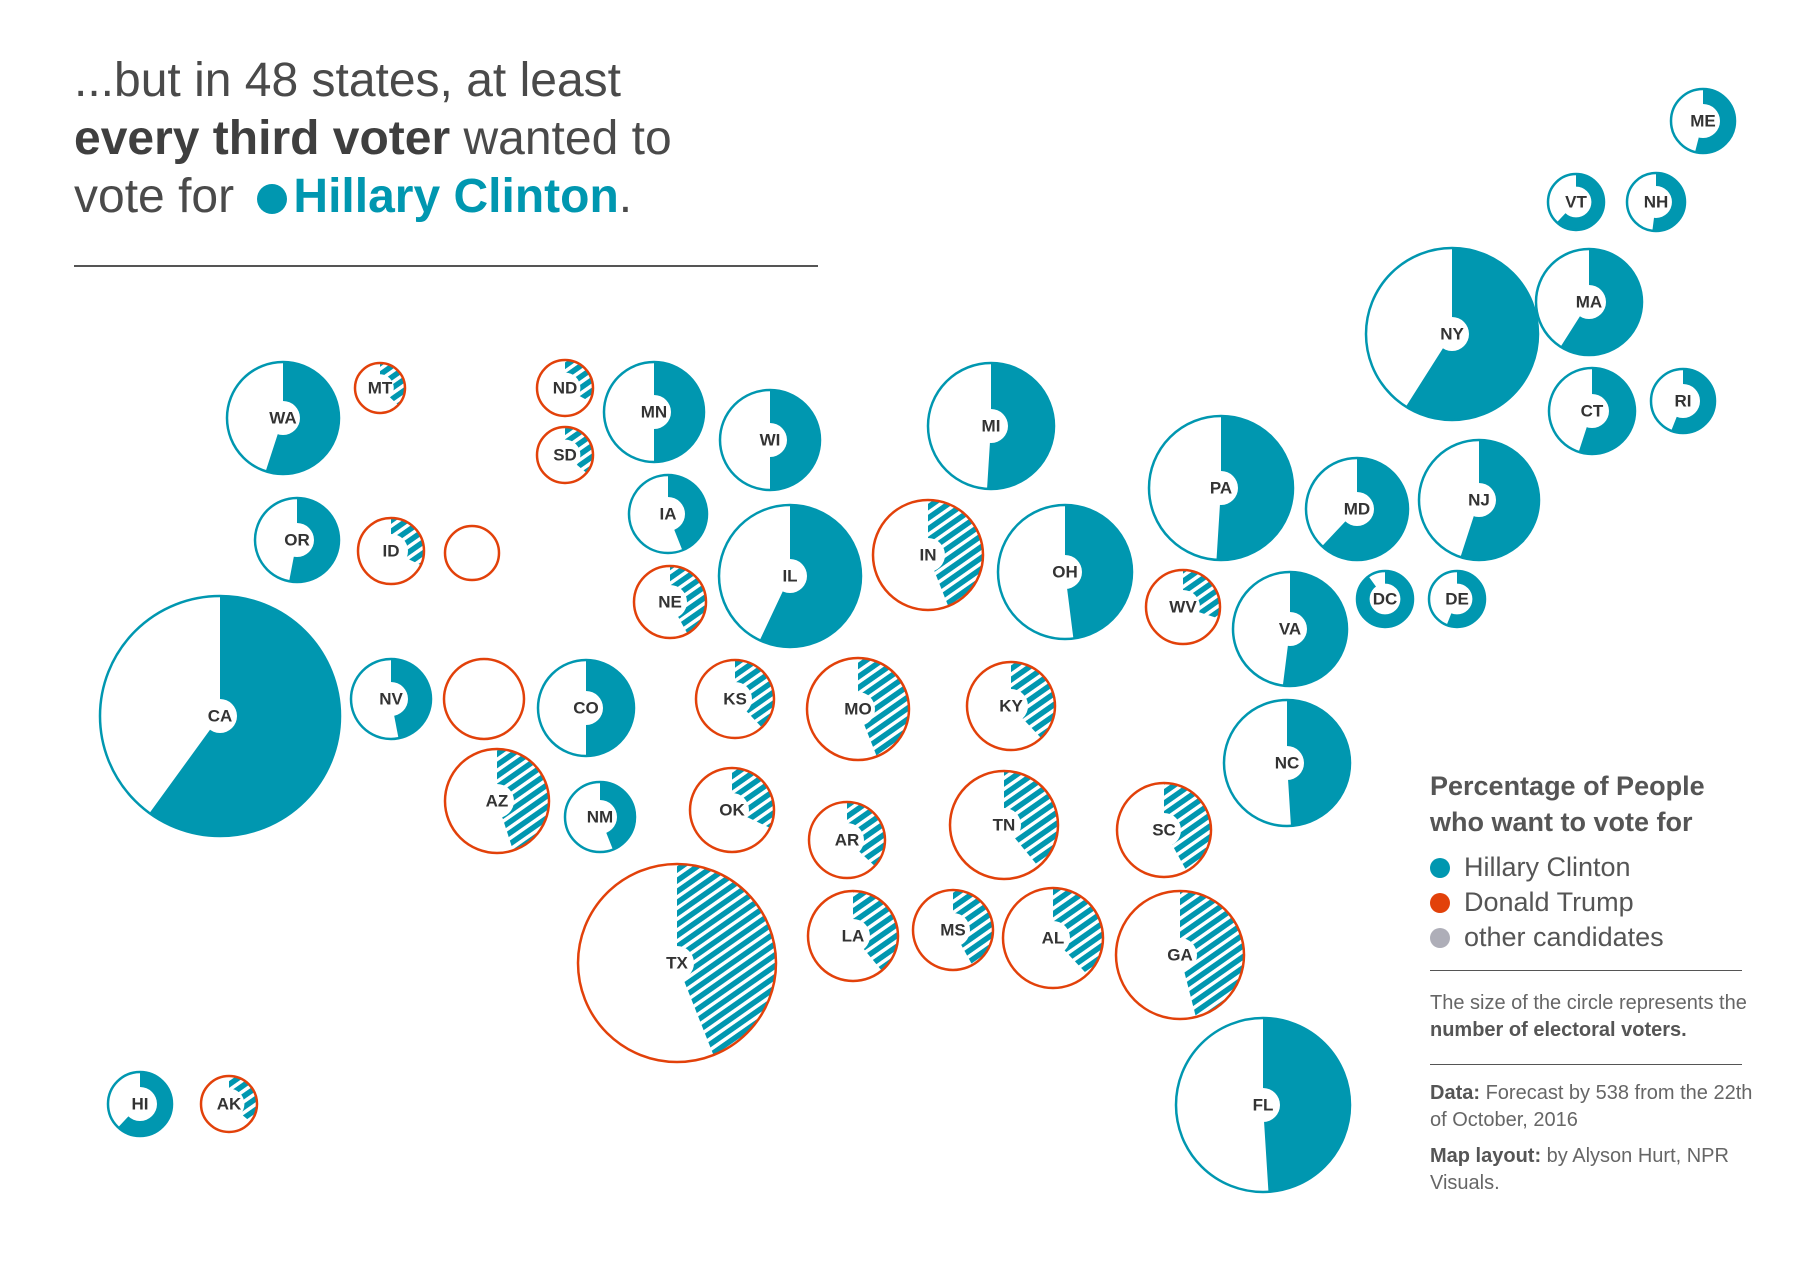  I want to click on state-label-ky: KY, so click(1011, 706).